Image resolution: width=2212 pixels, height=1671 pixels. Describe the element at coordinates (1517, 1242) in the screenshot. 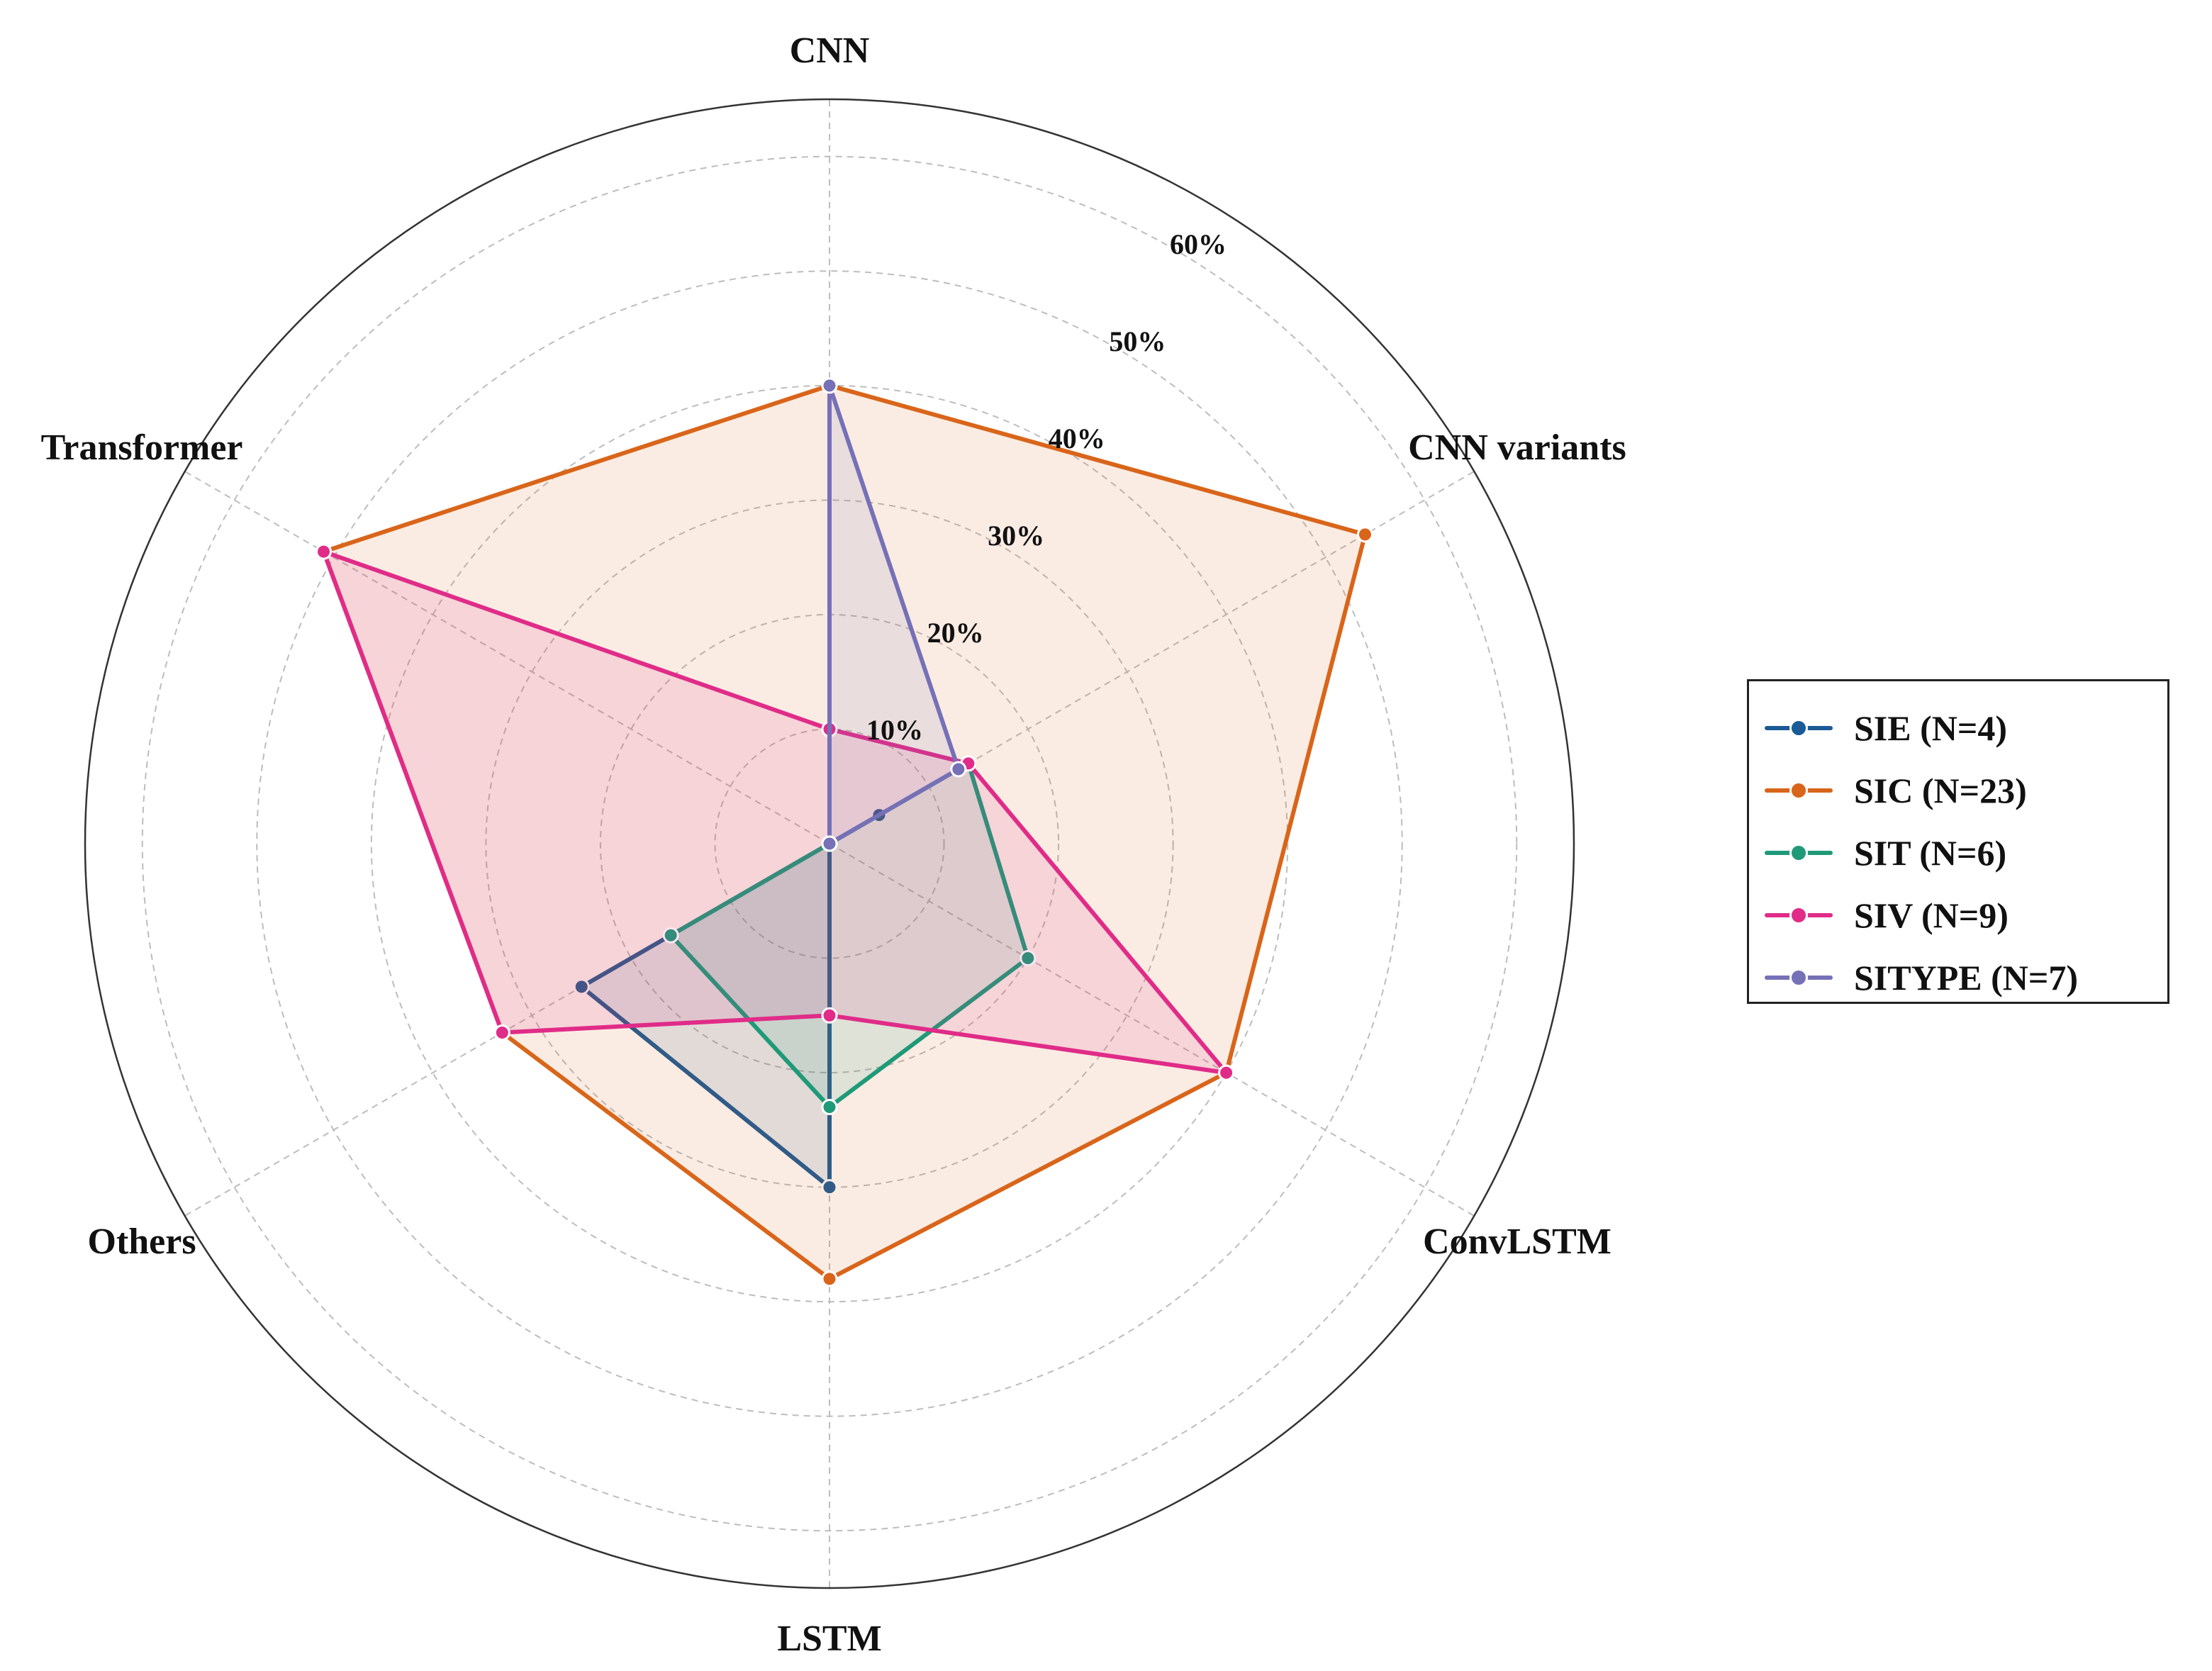

I see `axis-label-convlstm: ConvLSTM` at that location.